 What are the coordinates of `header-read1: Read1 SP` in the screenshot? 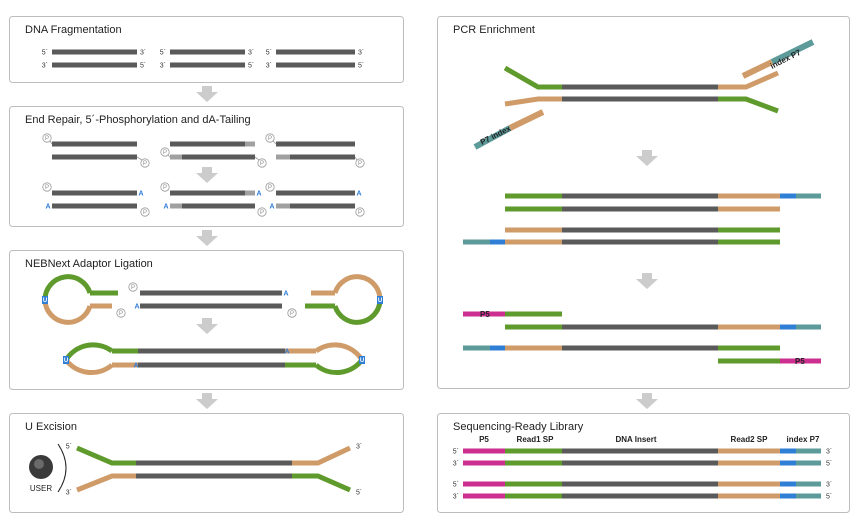 It's located at (536, 439).